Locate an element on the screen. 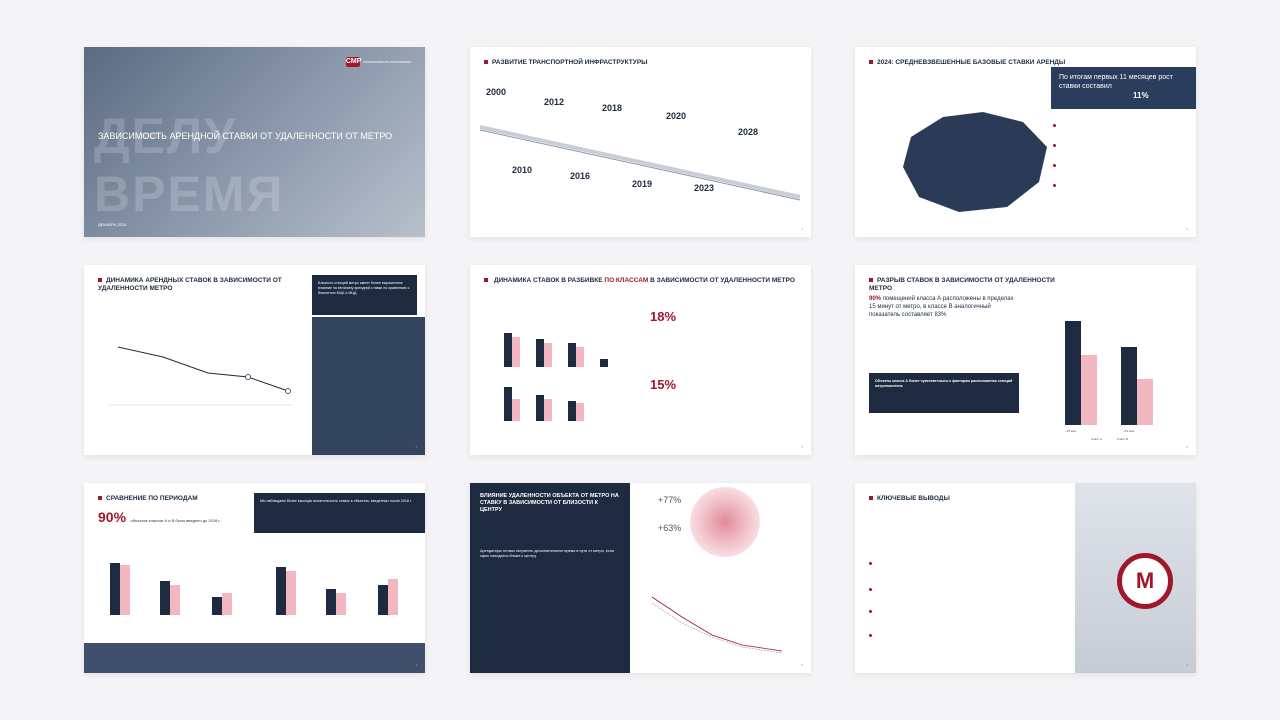  page-number: 2 is located at coordinates (802, 229).